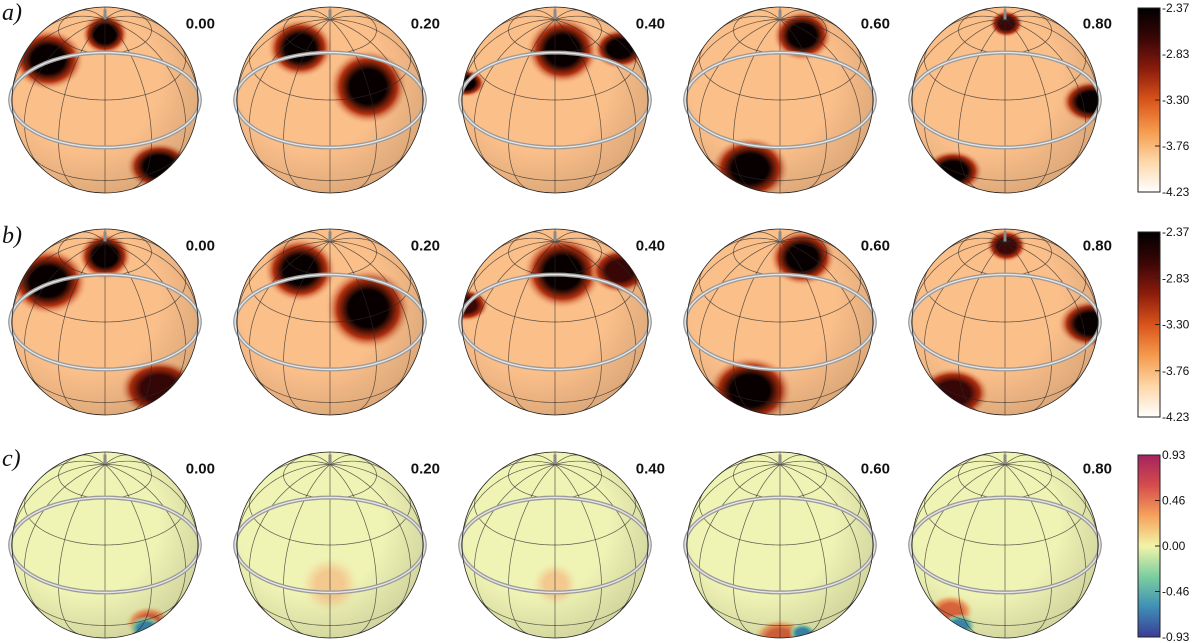  I want to click on colorbar: 0.93 0.46 0.00 -0.46 -0.93, so click(1163, 545).